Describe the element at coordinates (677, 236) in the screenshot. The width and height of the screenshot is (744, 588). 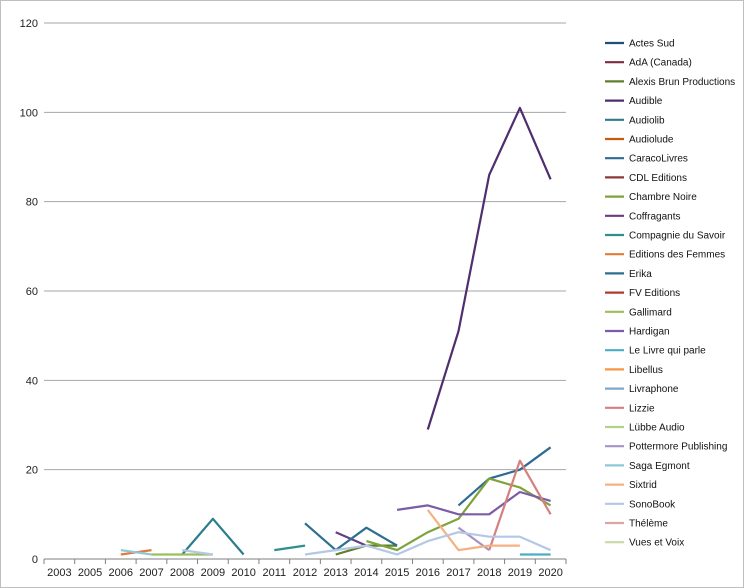
I see `legend-entry: Compagnie du Savoir` at that location.